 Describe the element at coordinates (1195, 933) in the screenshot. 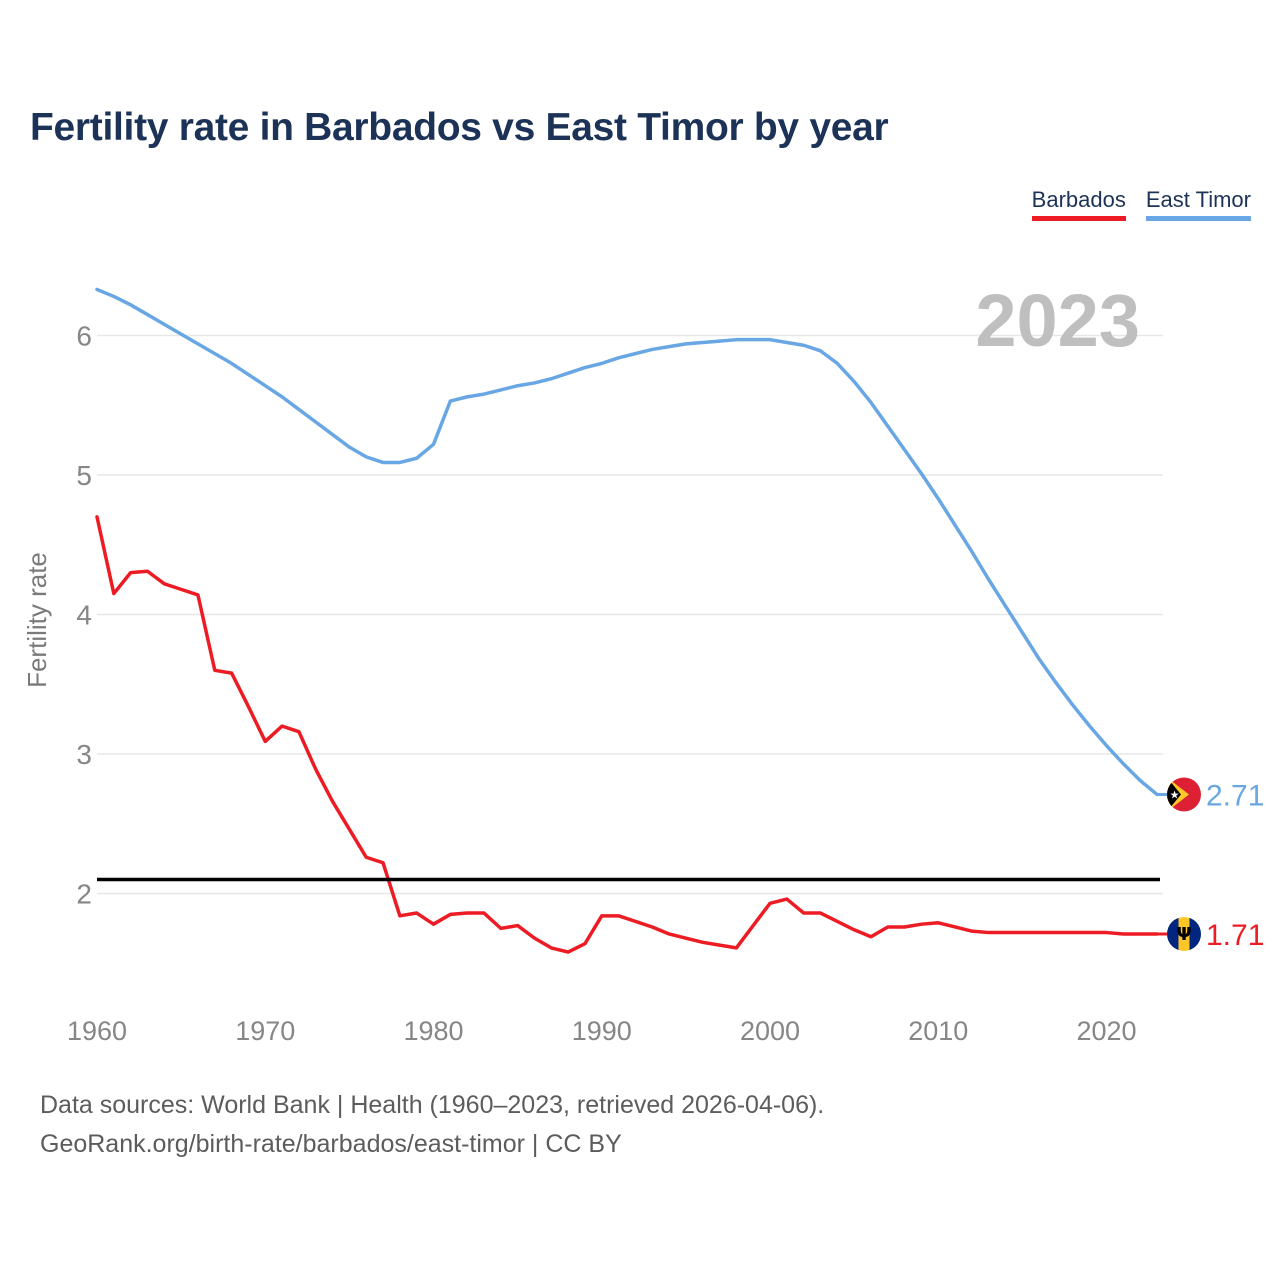

I see `barbados-flag-right-stripe` at that location.